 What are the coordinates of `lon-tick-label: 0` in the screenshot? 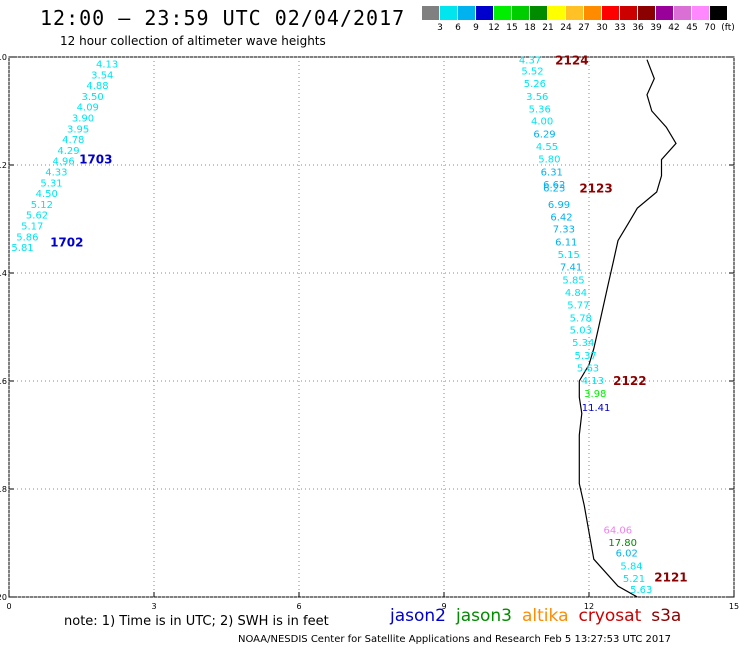 It's located at (8, 606).